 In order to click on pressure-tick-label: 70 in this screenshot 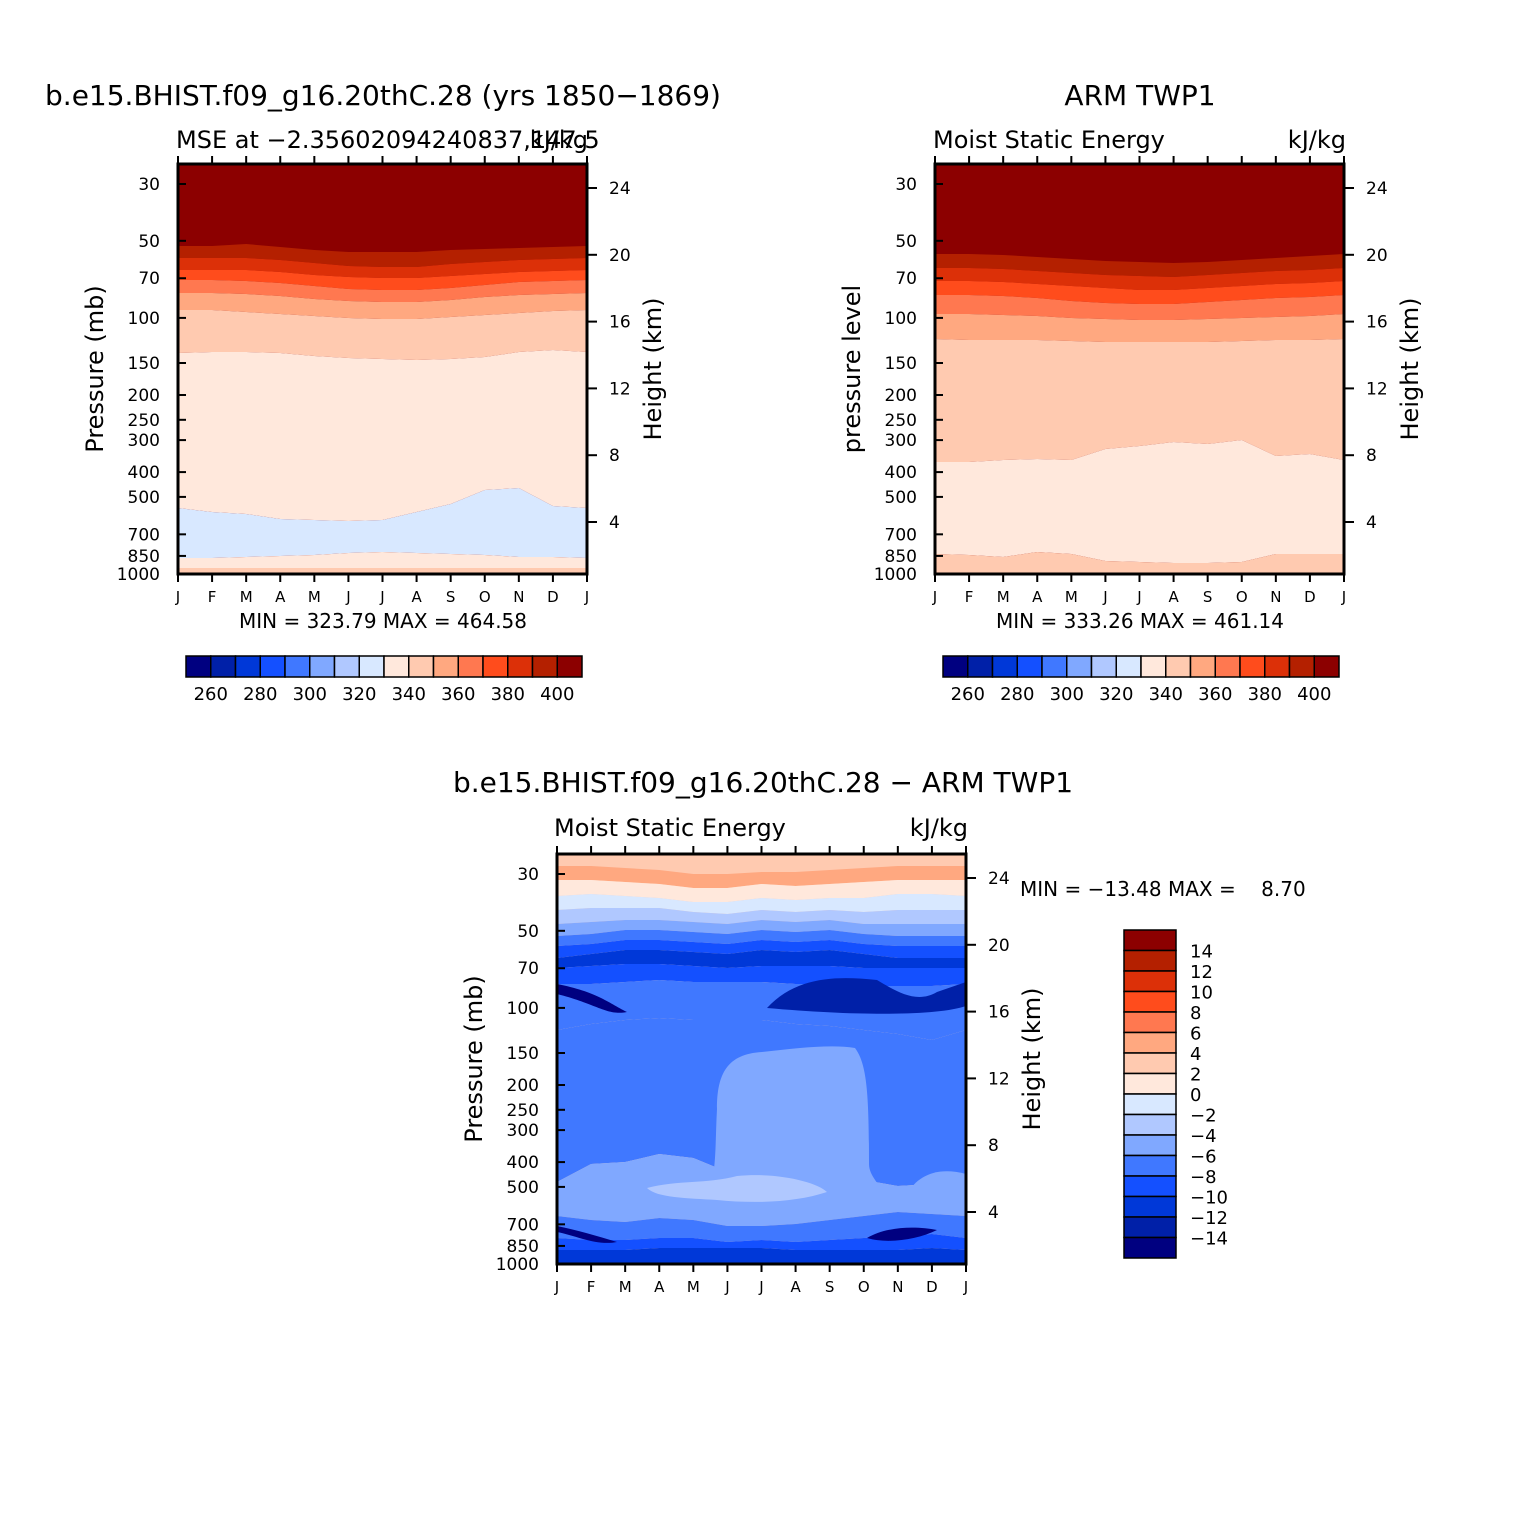, I will do `click(528, 969)`.